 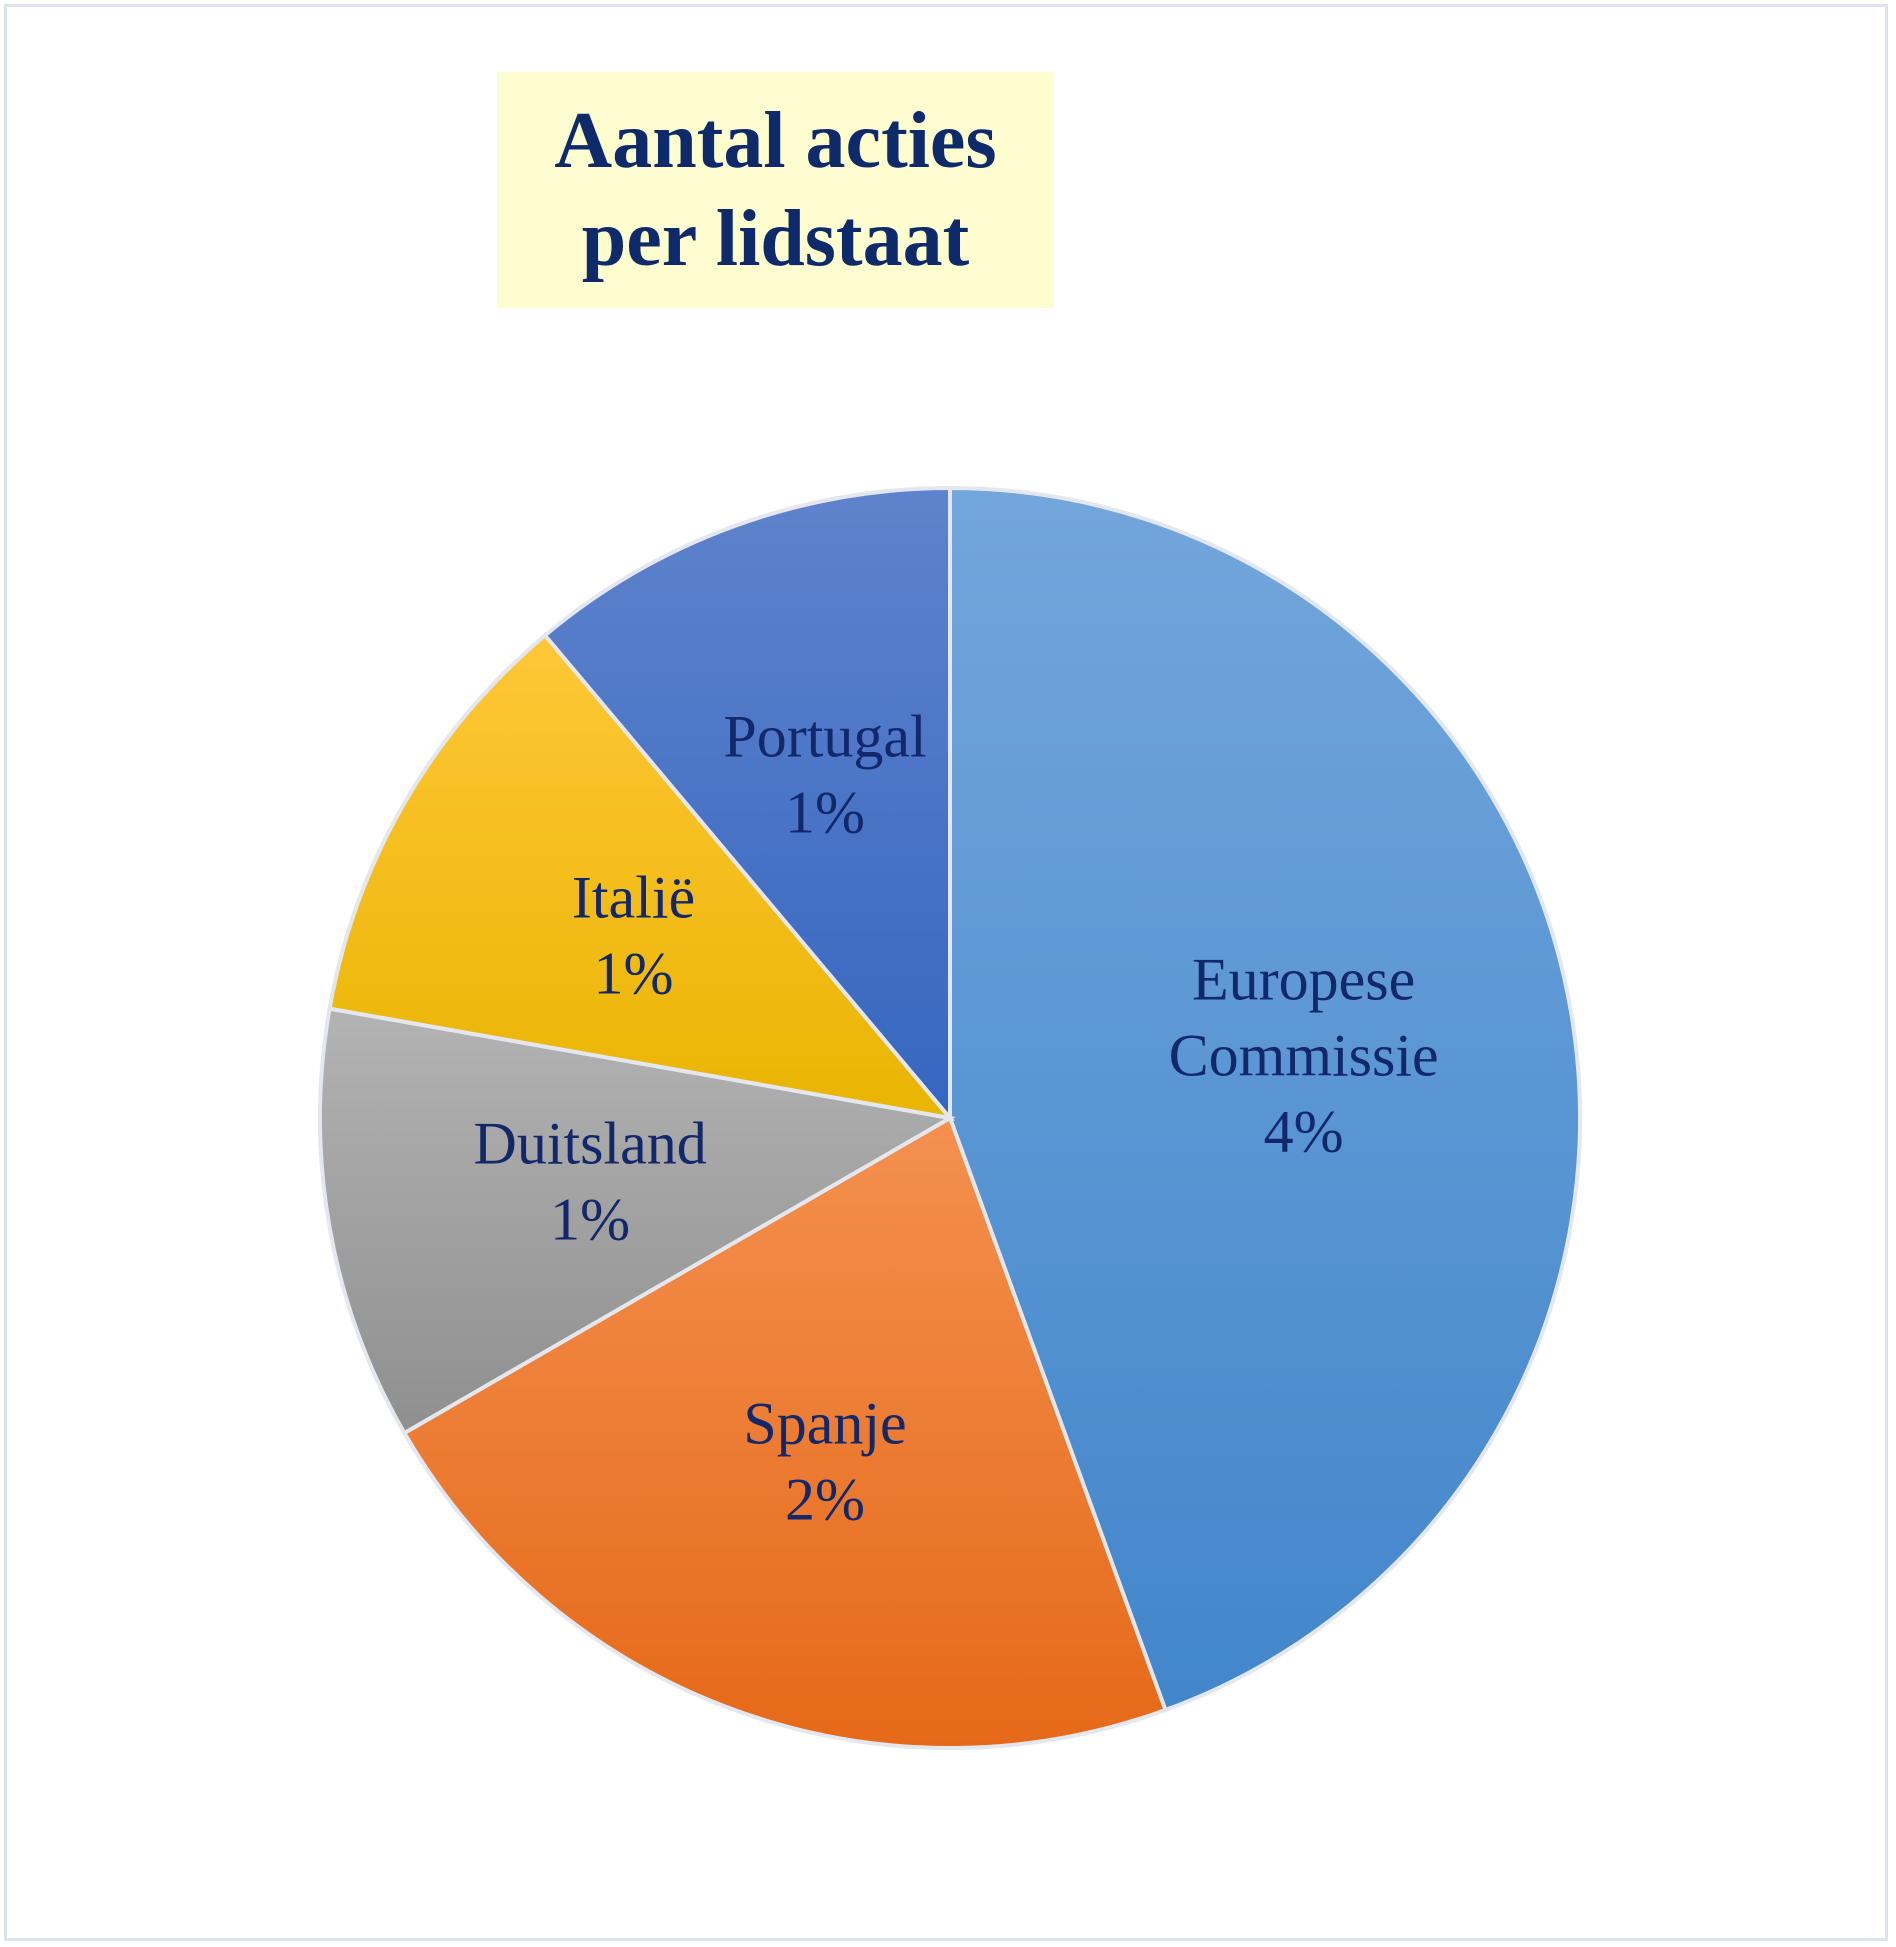 What do you see at coordinates (825, 1499) in the screenshot?
I see `value-label-spanje: 2%` at bounding box center [825, 1499].